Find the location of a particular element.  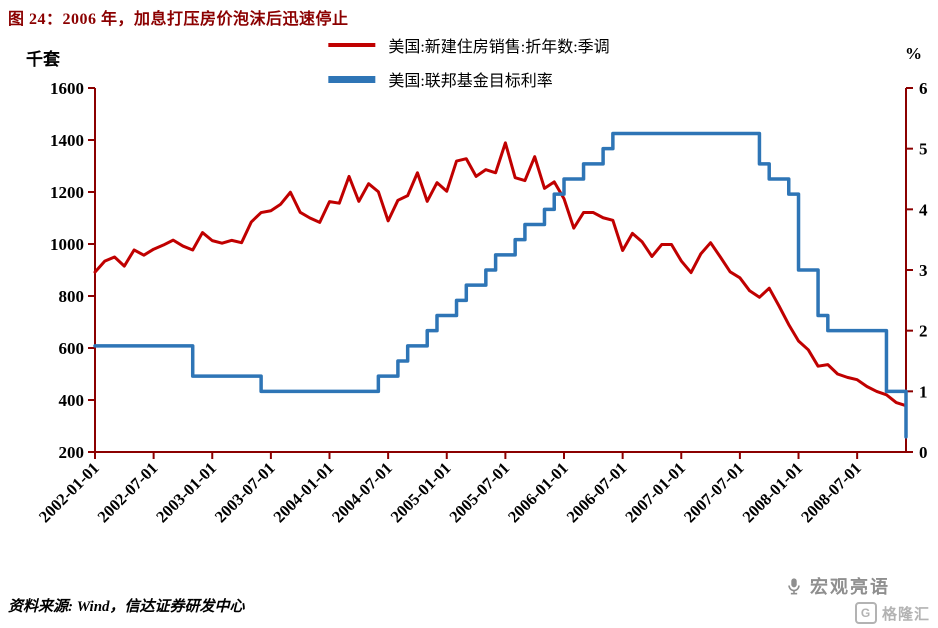

x-tick-label: 2008-01-01 is located at coordinates (772, 492).